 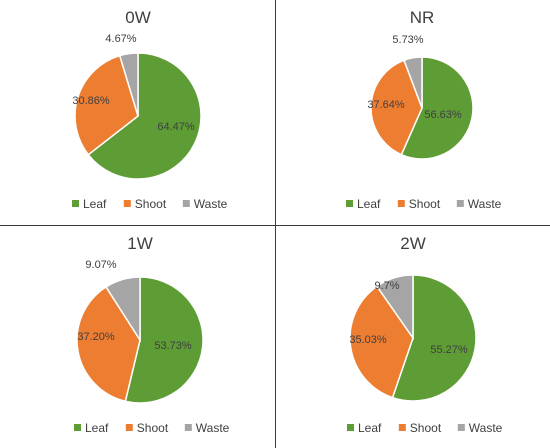 What do you see at coordinates (368, 340) in the screenshot?
I see `data-label-shoot: 35.03%` at bounding box center [368, 340].